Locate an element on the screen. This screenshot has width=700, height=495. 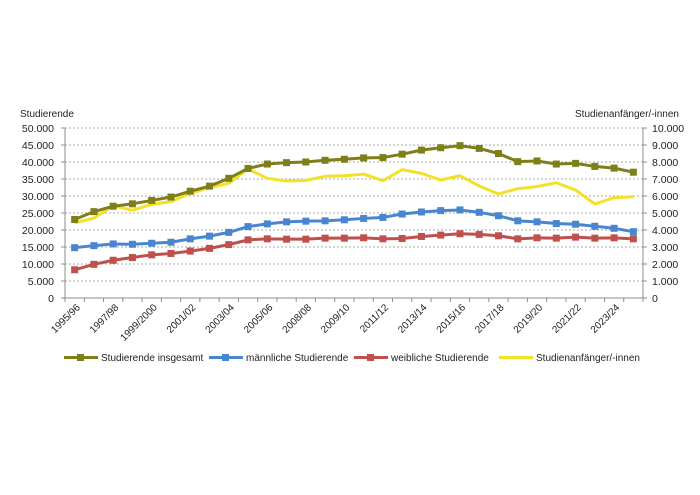
right-tick-label: 3.000 is located at coordinates (665, 248).